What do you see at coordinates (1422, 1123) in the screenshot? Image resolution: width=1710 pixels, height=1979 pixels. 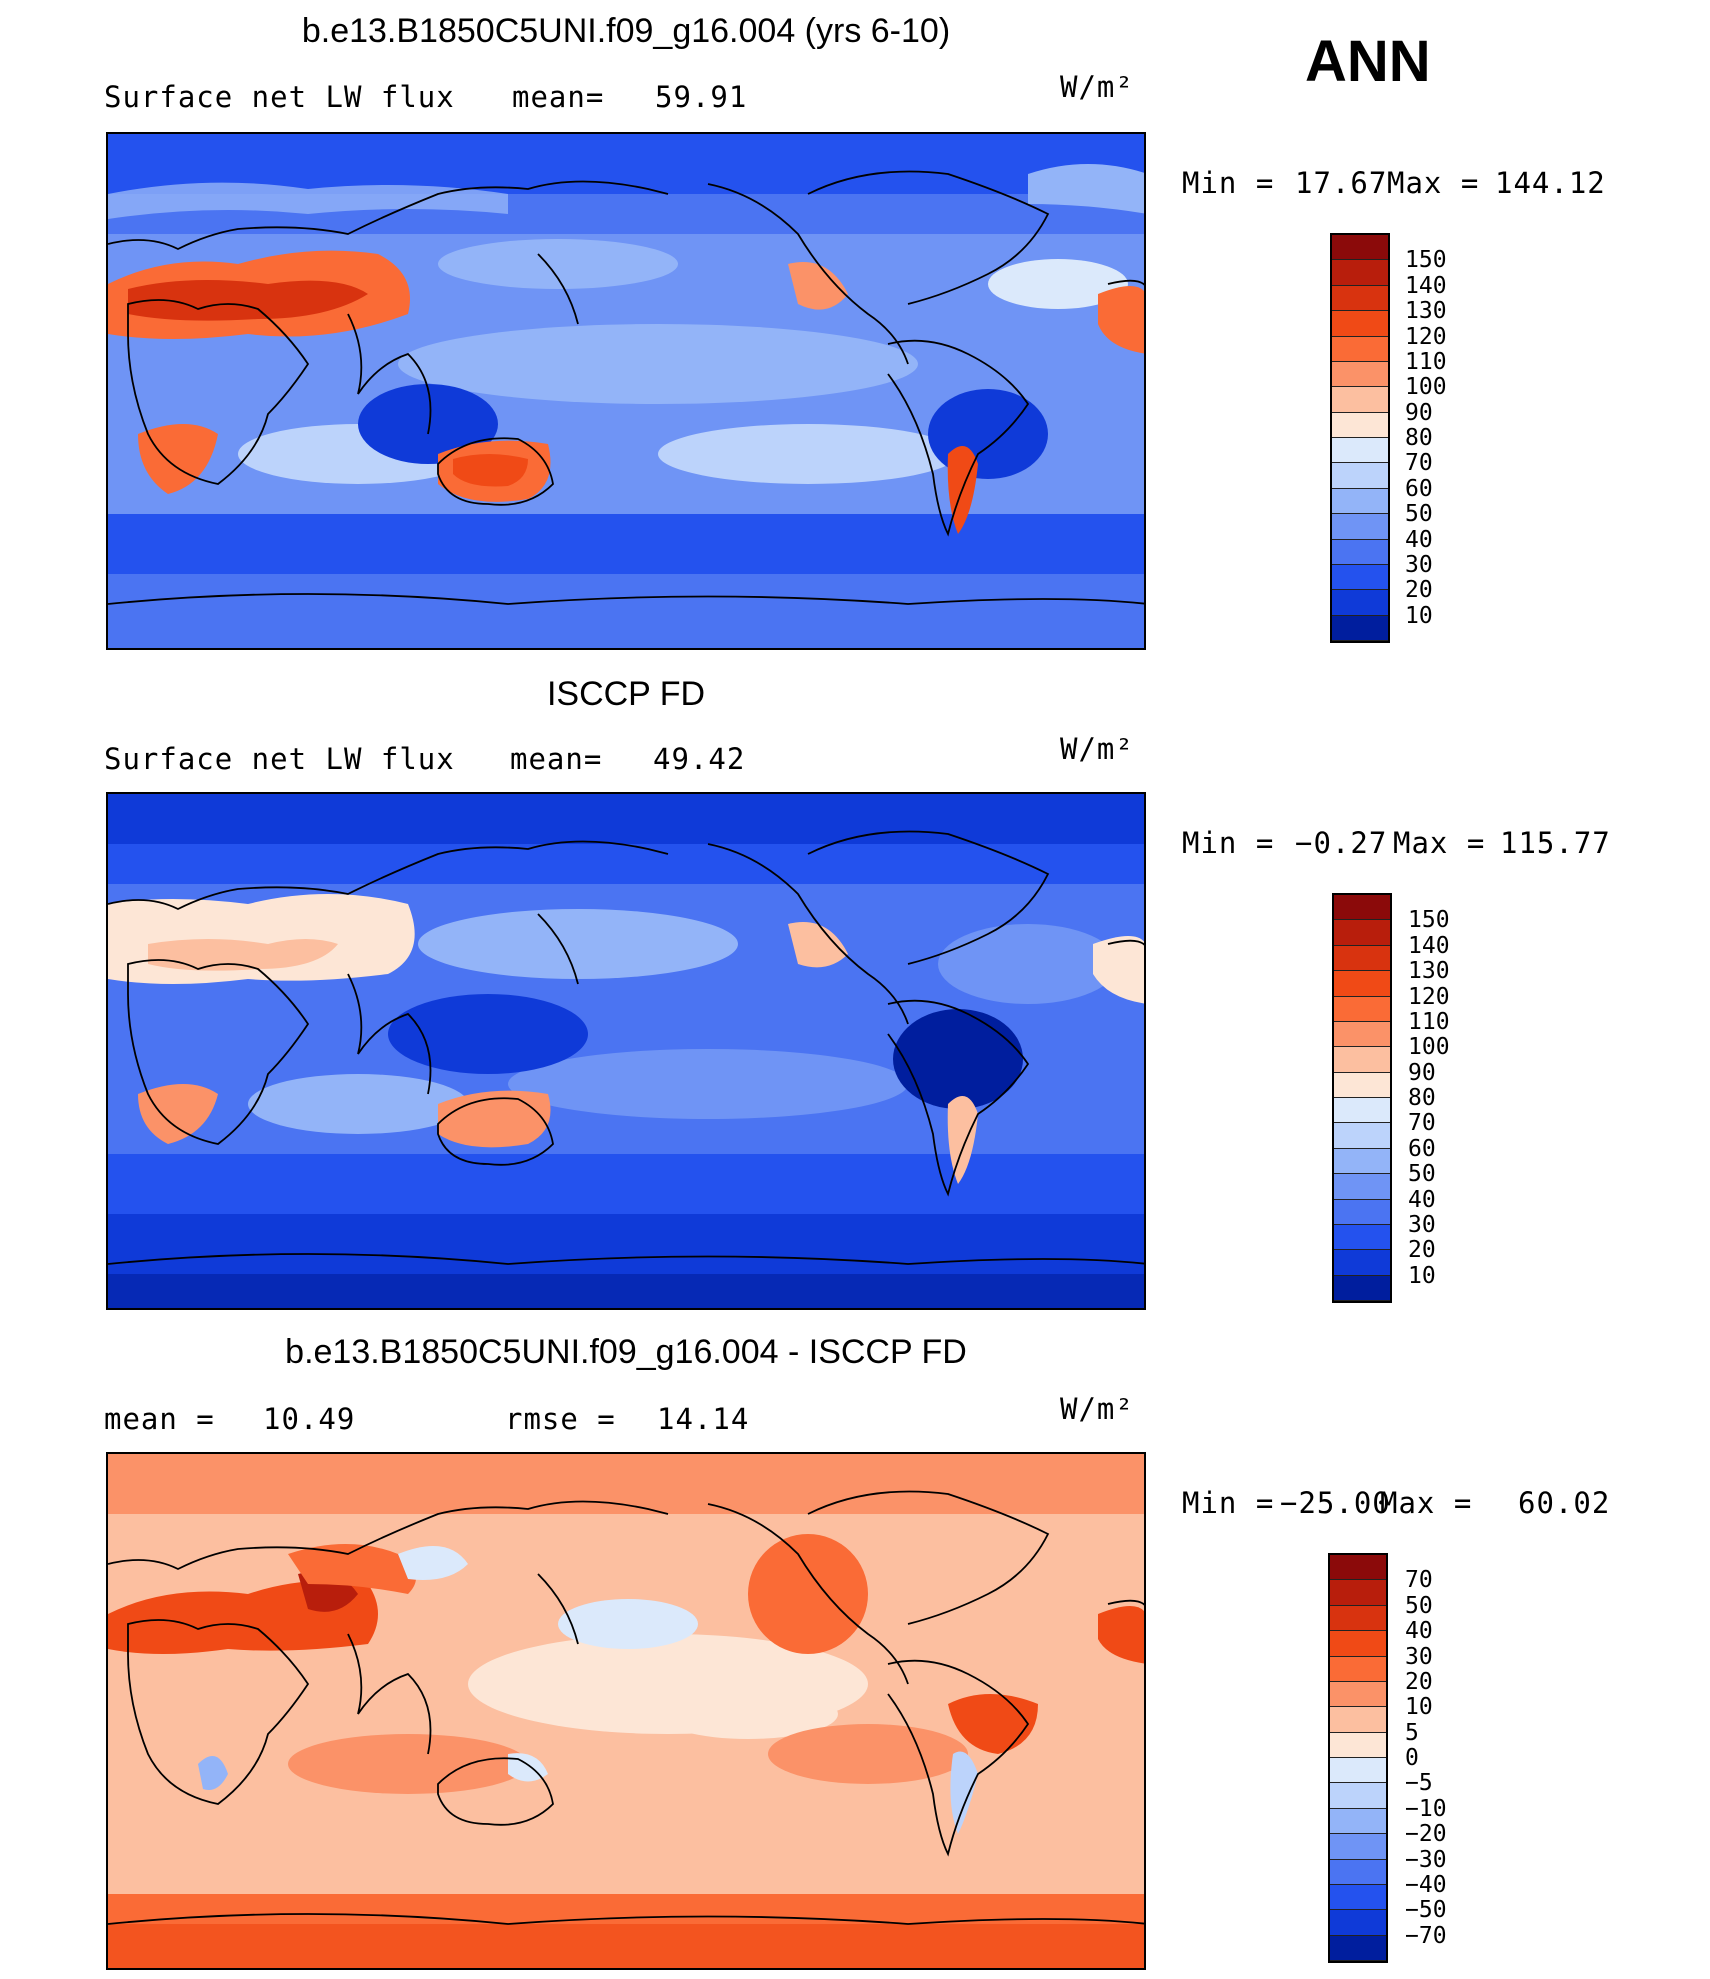 I see `colorbar-tick-label: 70` at bounding box center [1422, 1123].